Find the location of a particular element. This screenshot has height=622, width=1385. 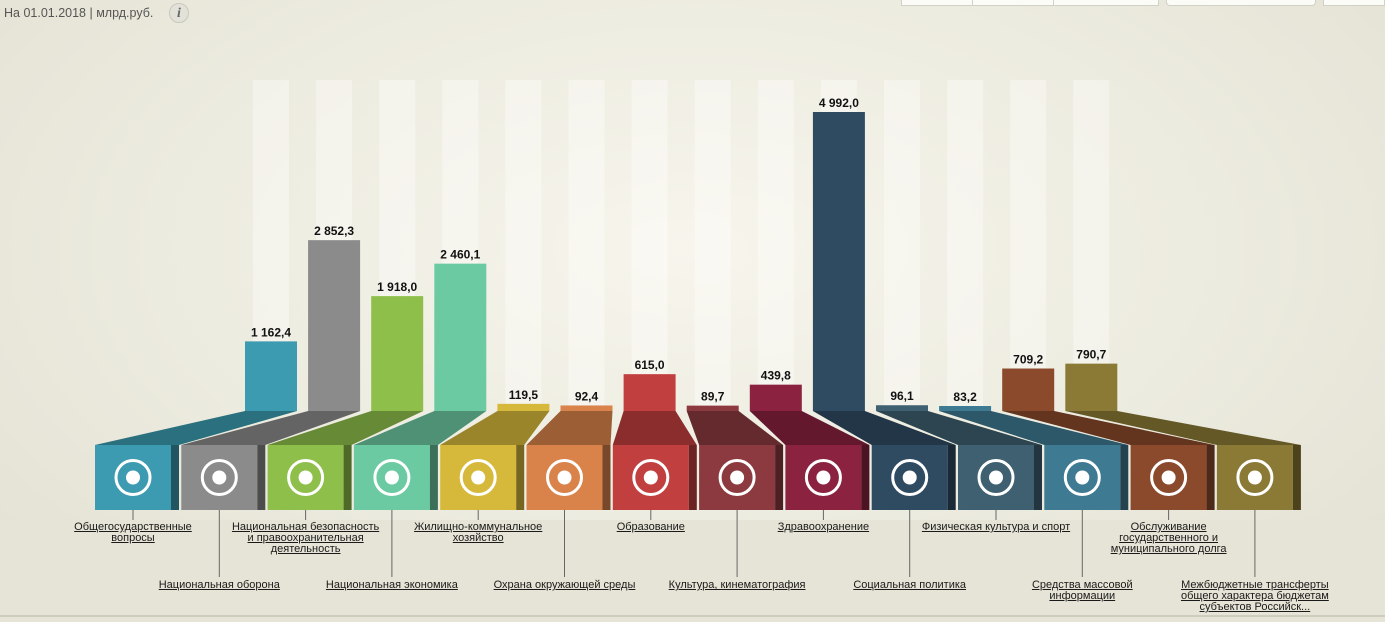

category-label-9: Здравоохранение is located at coordinates (823, 527).